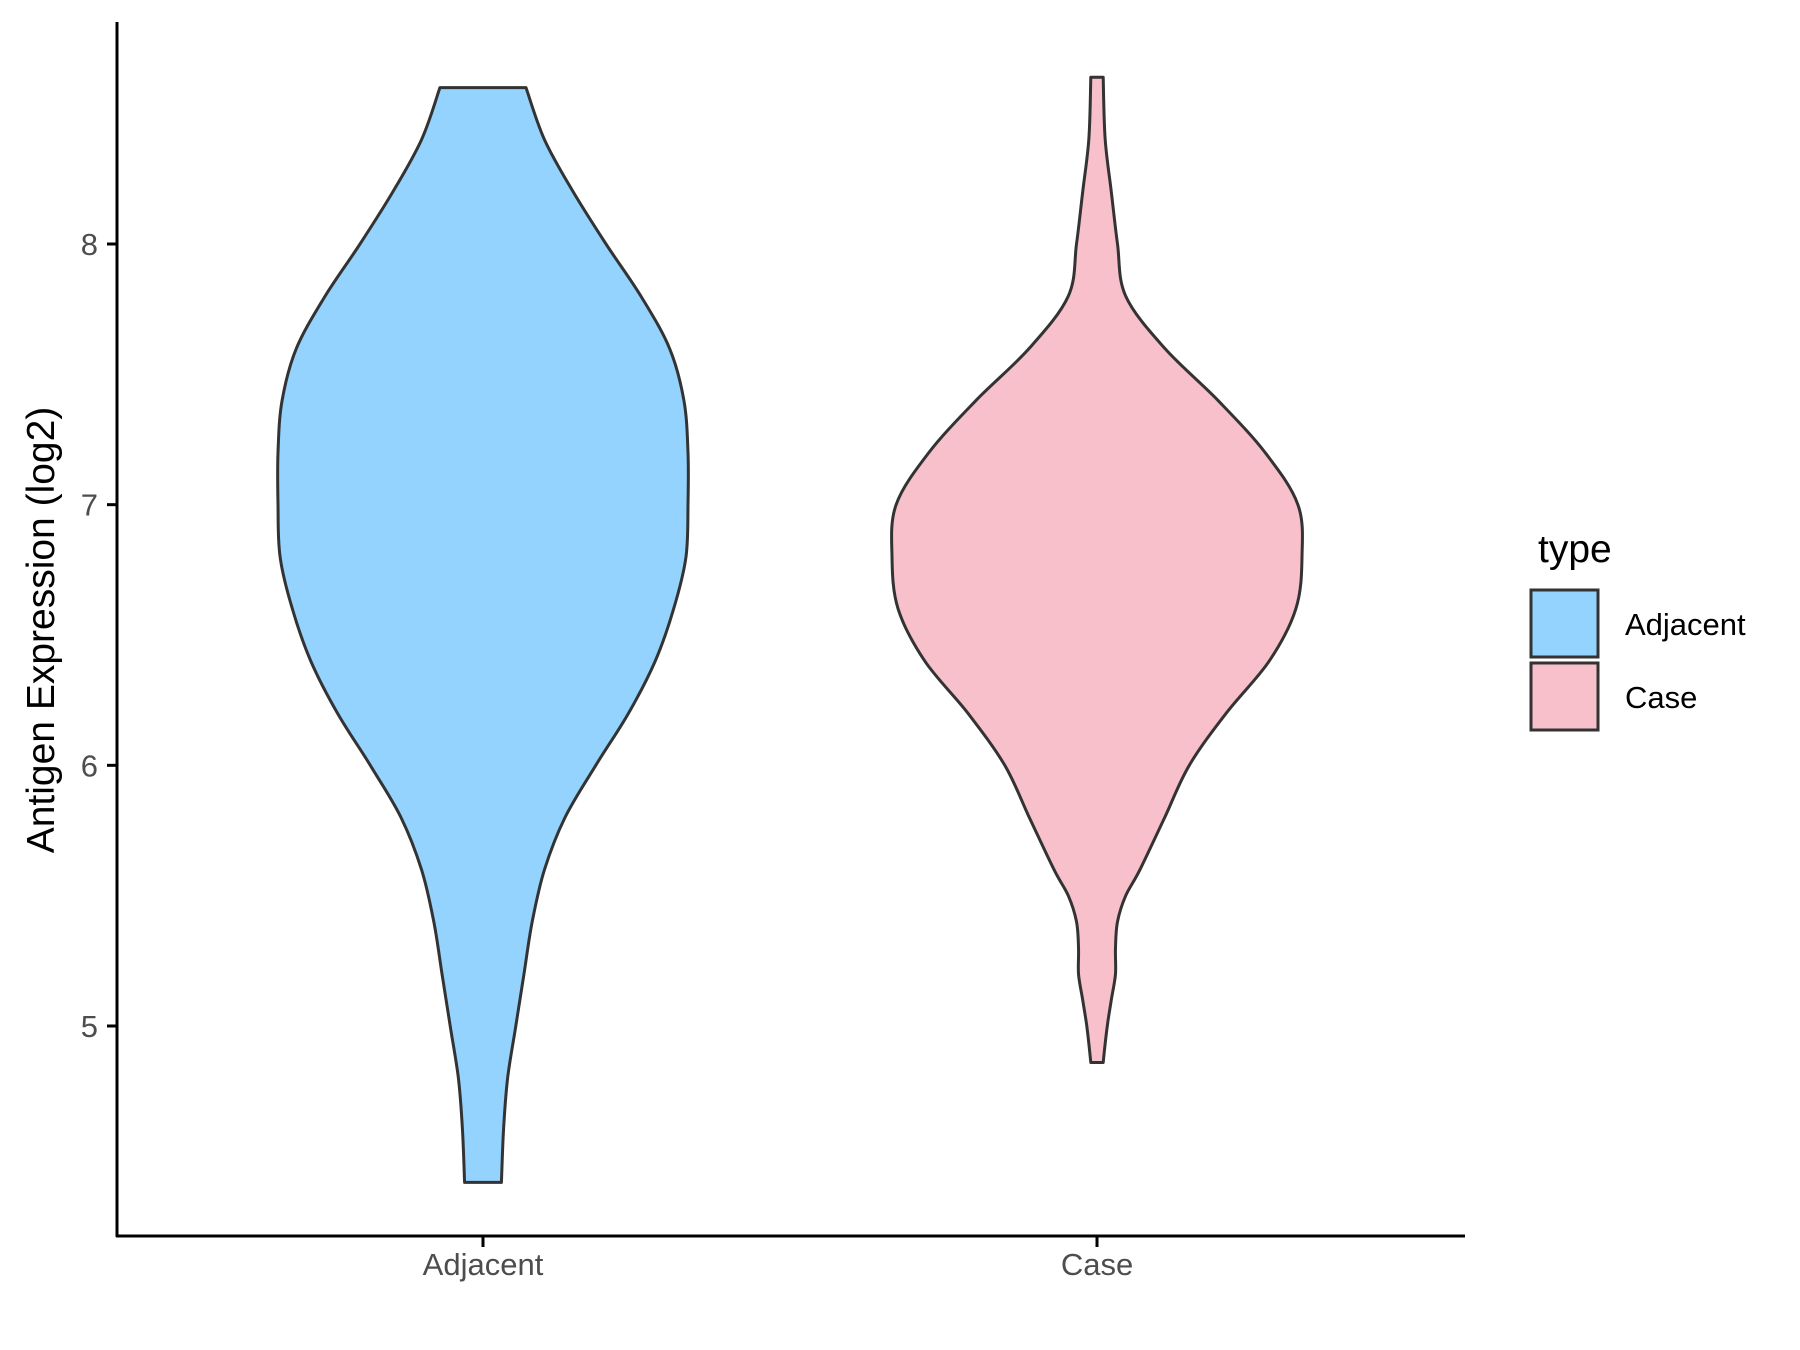  I want to click on y-axis-ticks: 5 6 7 8, so click(99, 635).